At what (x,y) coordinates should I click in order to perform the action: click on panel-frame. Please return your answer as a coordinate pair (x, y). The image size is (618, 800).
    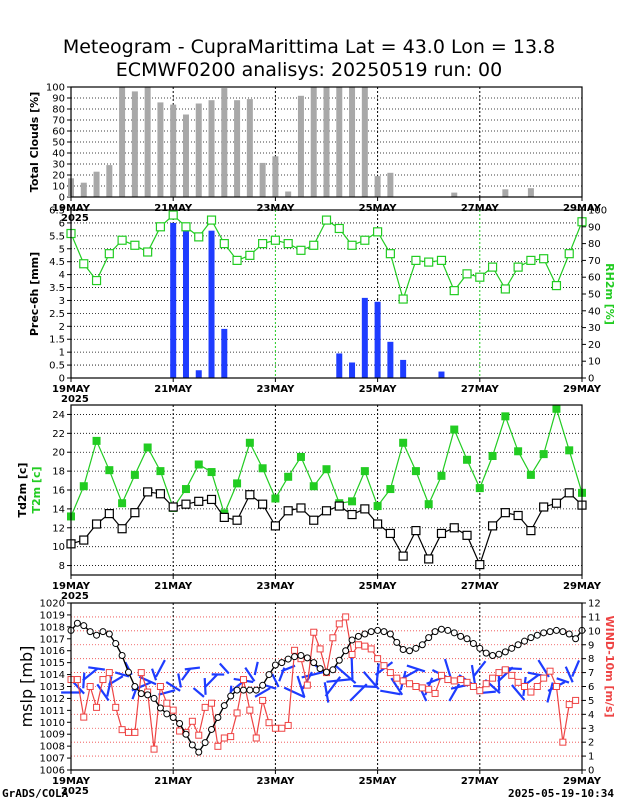
    Looking at the image, I should click on (326, 142).